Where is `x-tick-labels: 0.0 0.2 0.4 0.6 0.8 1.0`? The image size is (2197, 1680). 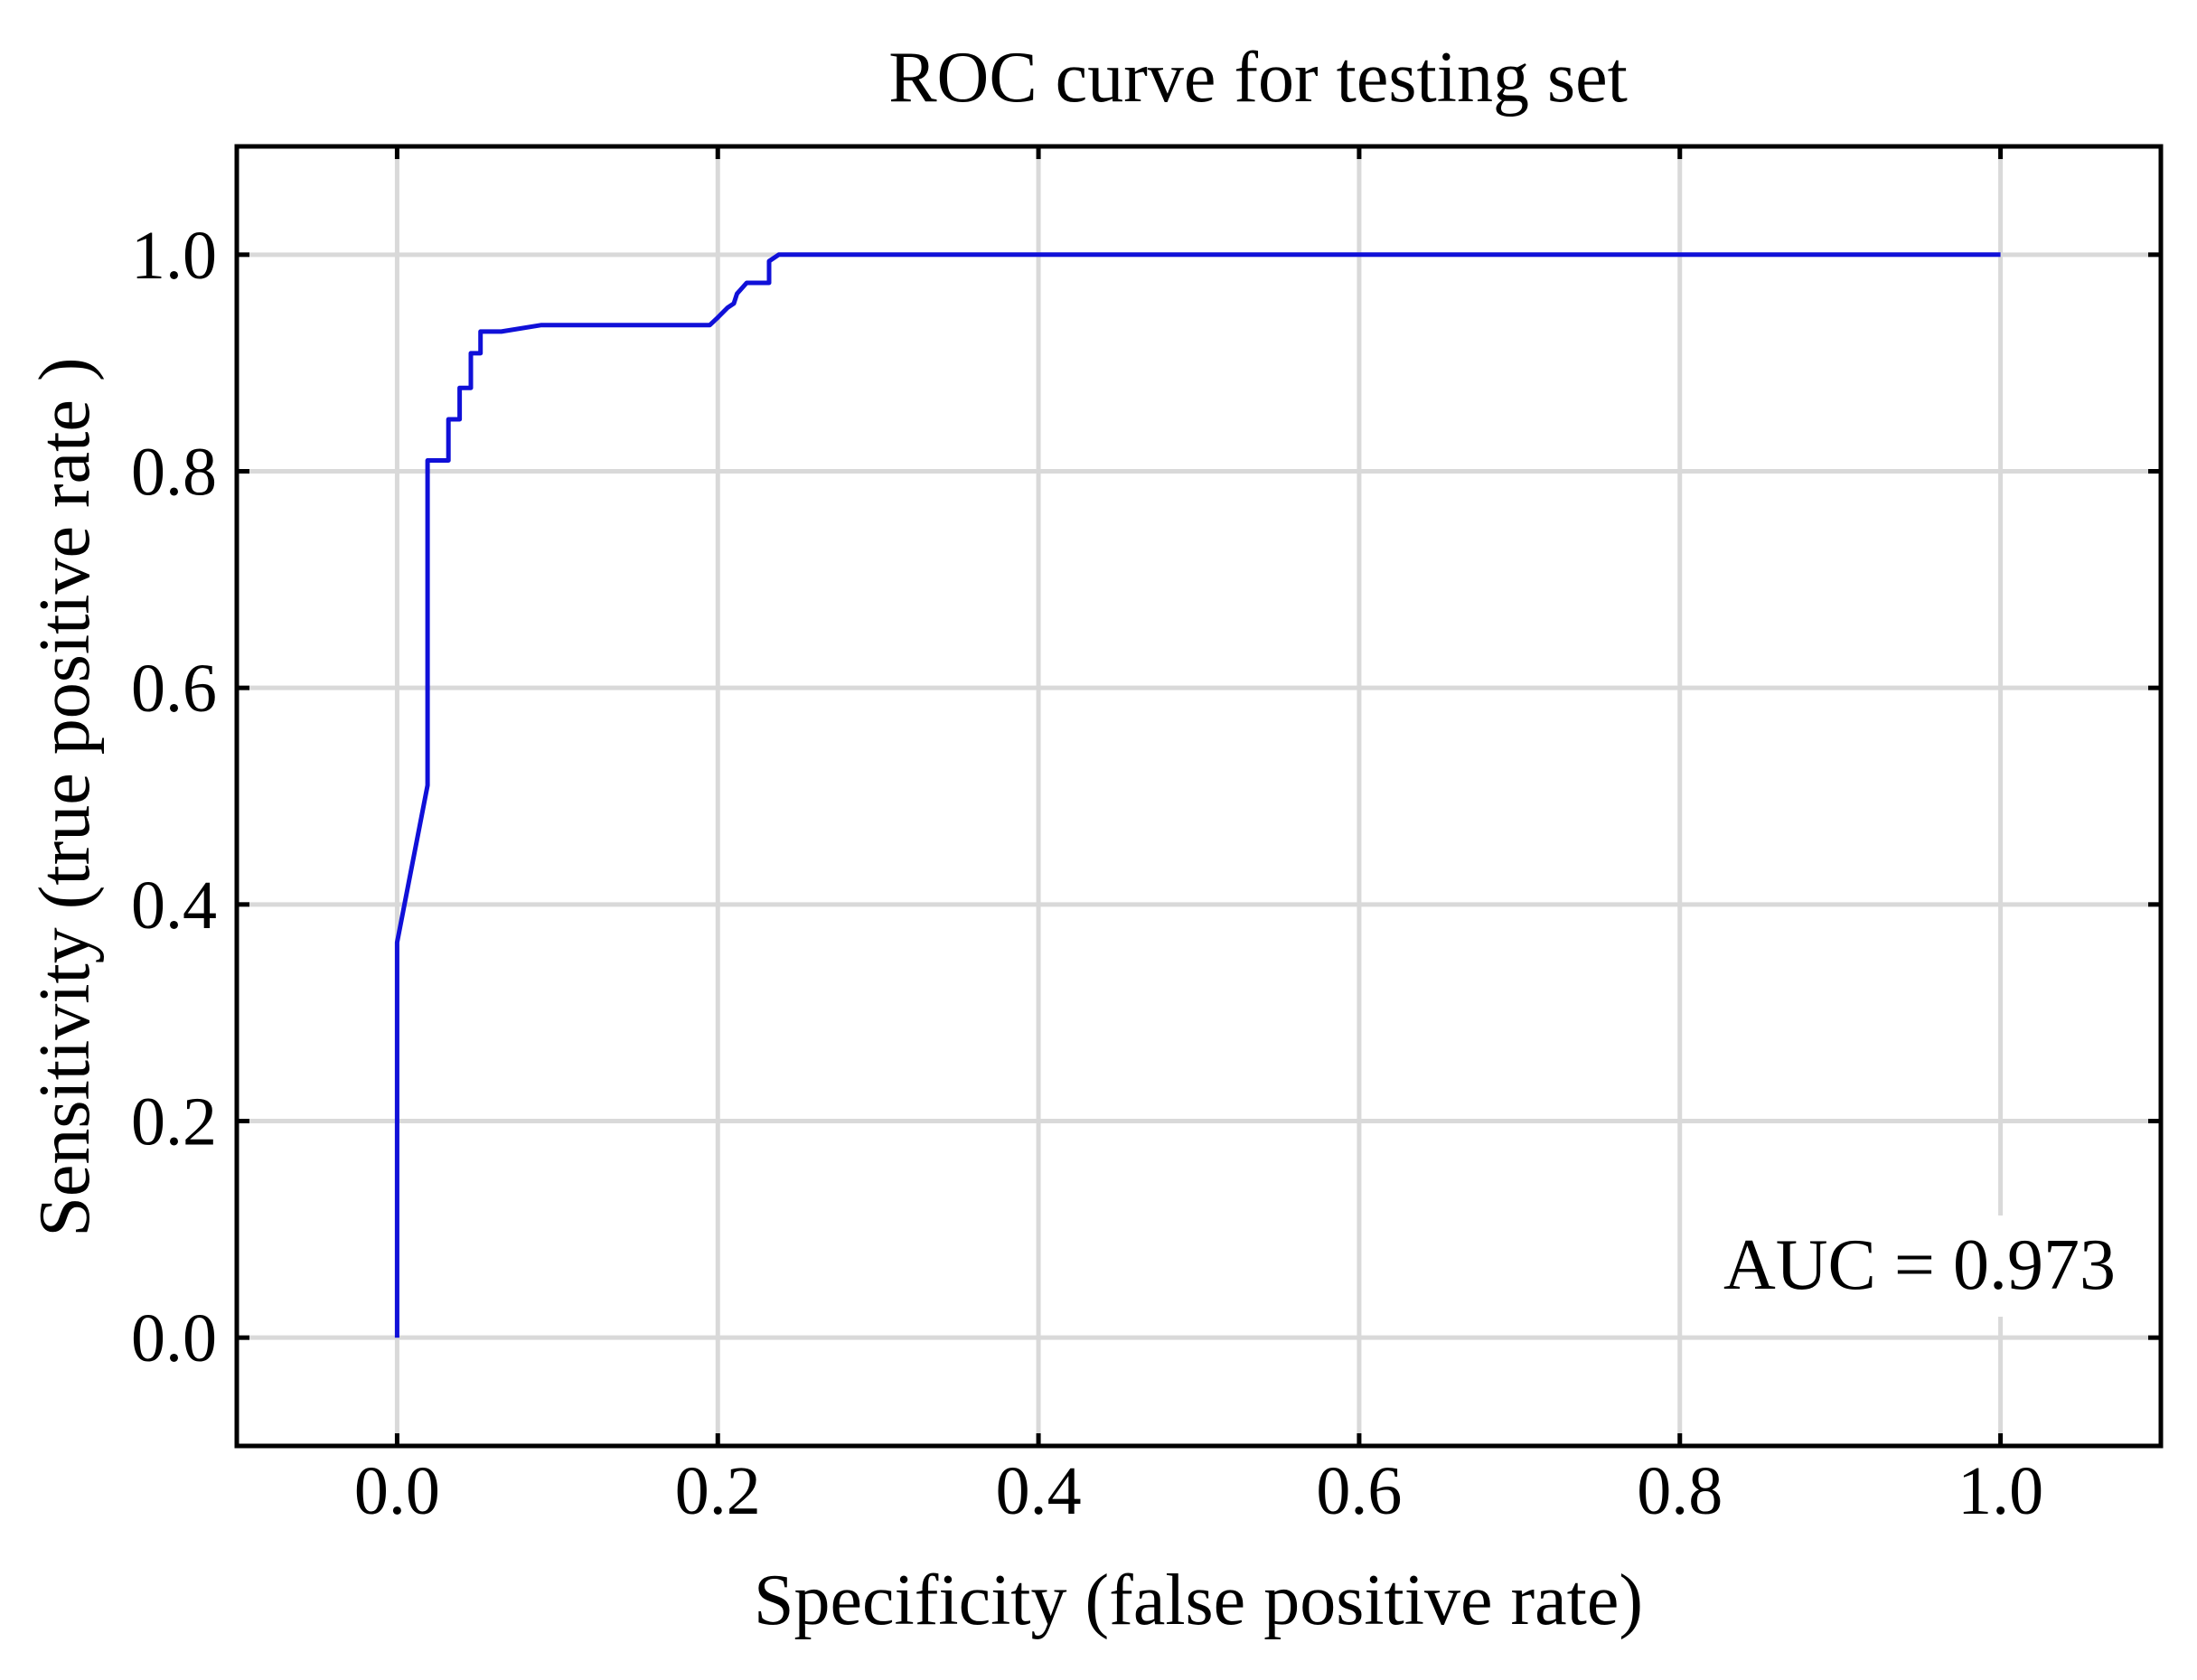
x-tick-labels: 0.0 0.2 0.4 0.6 0.8 1.0 is located at coordinates (1198, 1491).